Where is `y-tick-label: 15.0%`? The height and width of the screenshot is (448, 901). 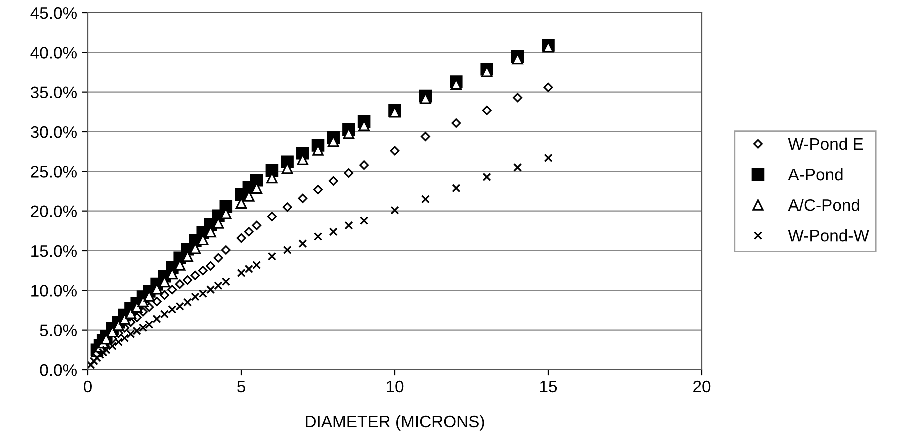
y-tick-label: 15.0% is located at coordinates (54, 251).